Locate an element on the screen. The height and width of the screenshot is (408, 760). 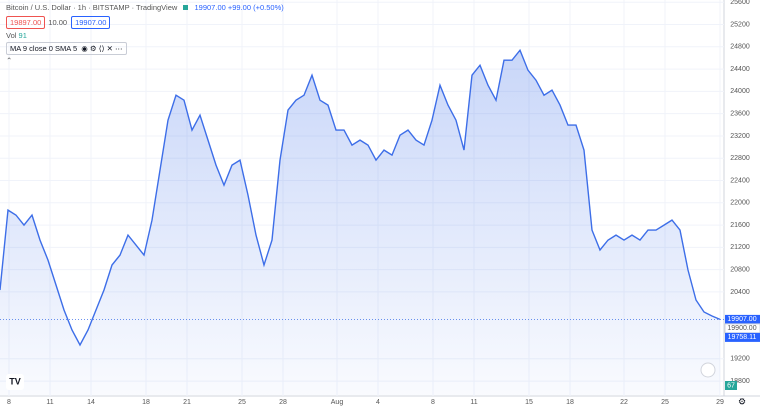
vol-label: Vol is located at coordinates (11, 35).